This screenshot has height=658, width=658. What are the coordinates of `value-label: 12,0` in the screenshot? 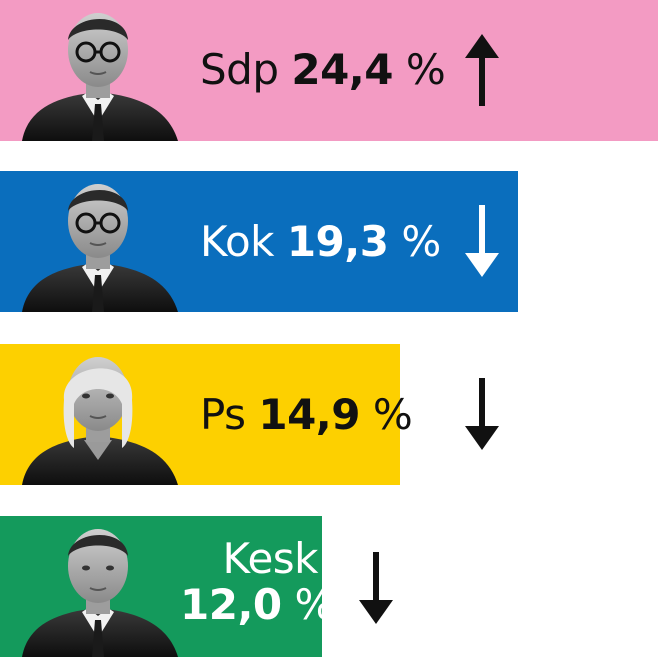 It's located at (231, 604).